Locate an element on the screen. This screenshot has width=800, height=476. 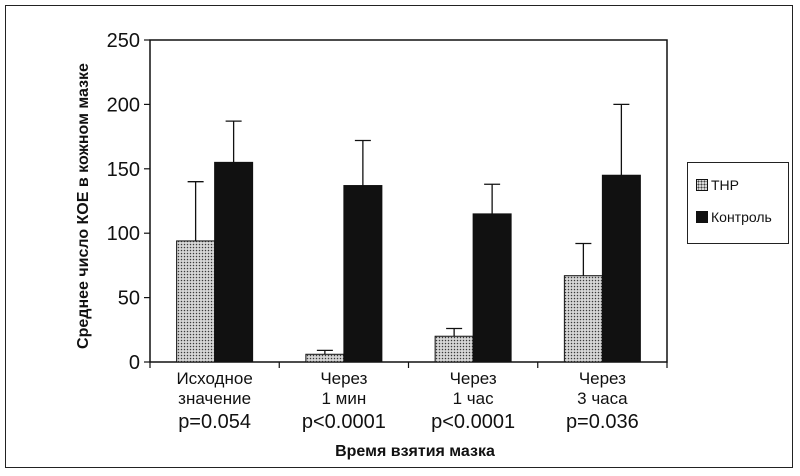
y-tick-label: 200 is located at coordinates (123, 105).